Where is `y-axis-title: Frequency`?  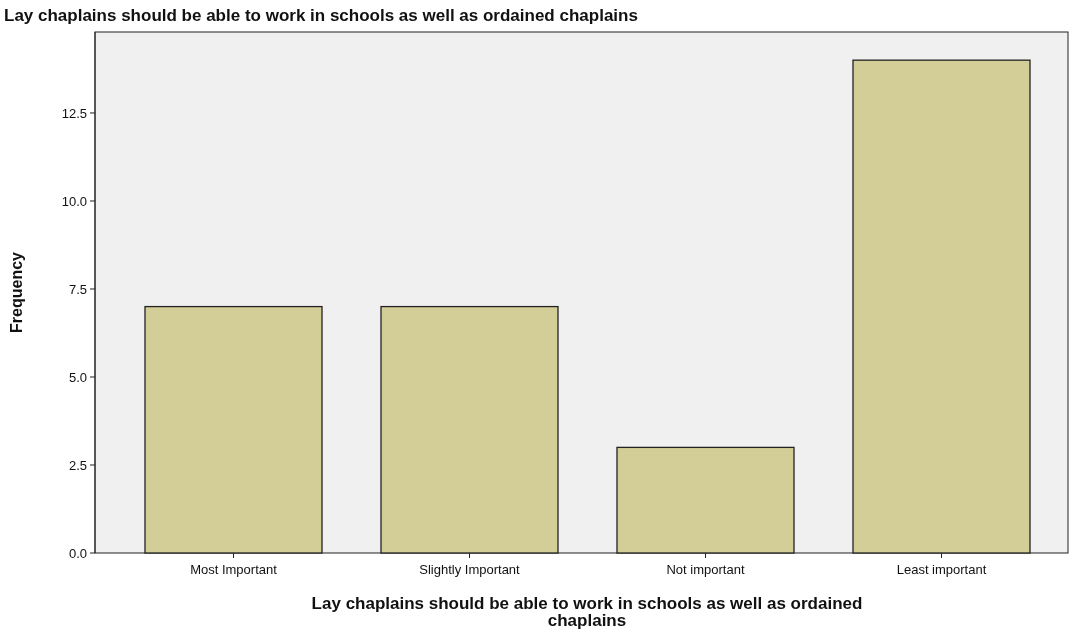 y-axis-title: Frequency is located at coordinates (16, 292).